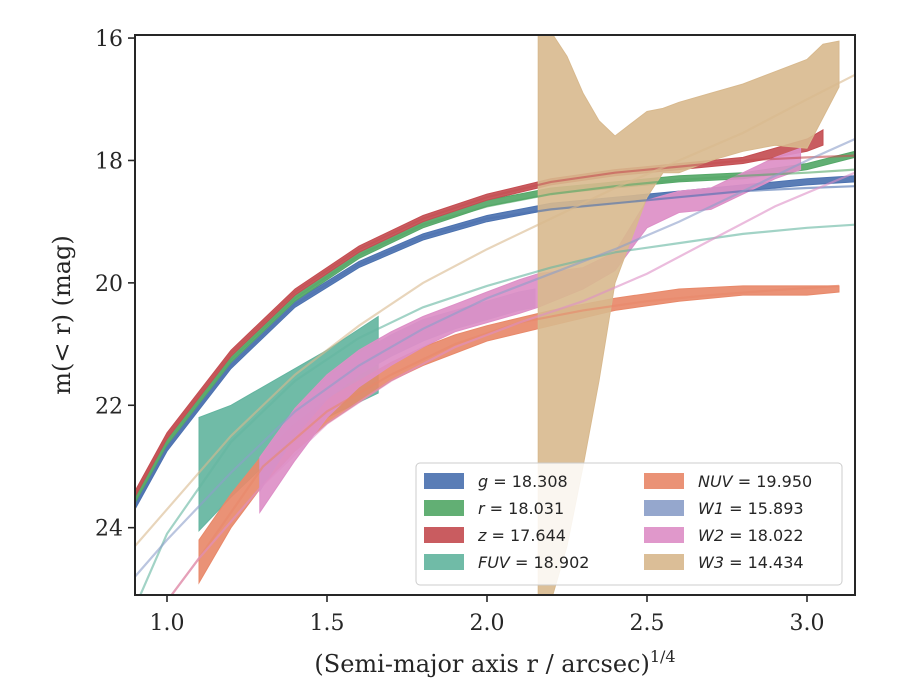 The image size is (900, 700). I want to click on legend-label: g = 18.308, so click(523, 481).